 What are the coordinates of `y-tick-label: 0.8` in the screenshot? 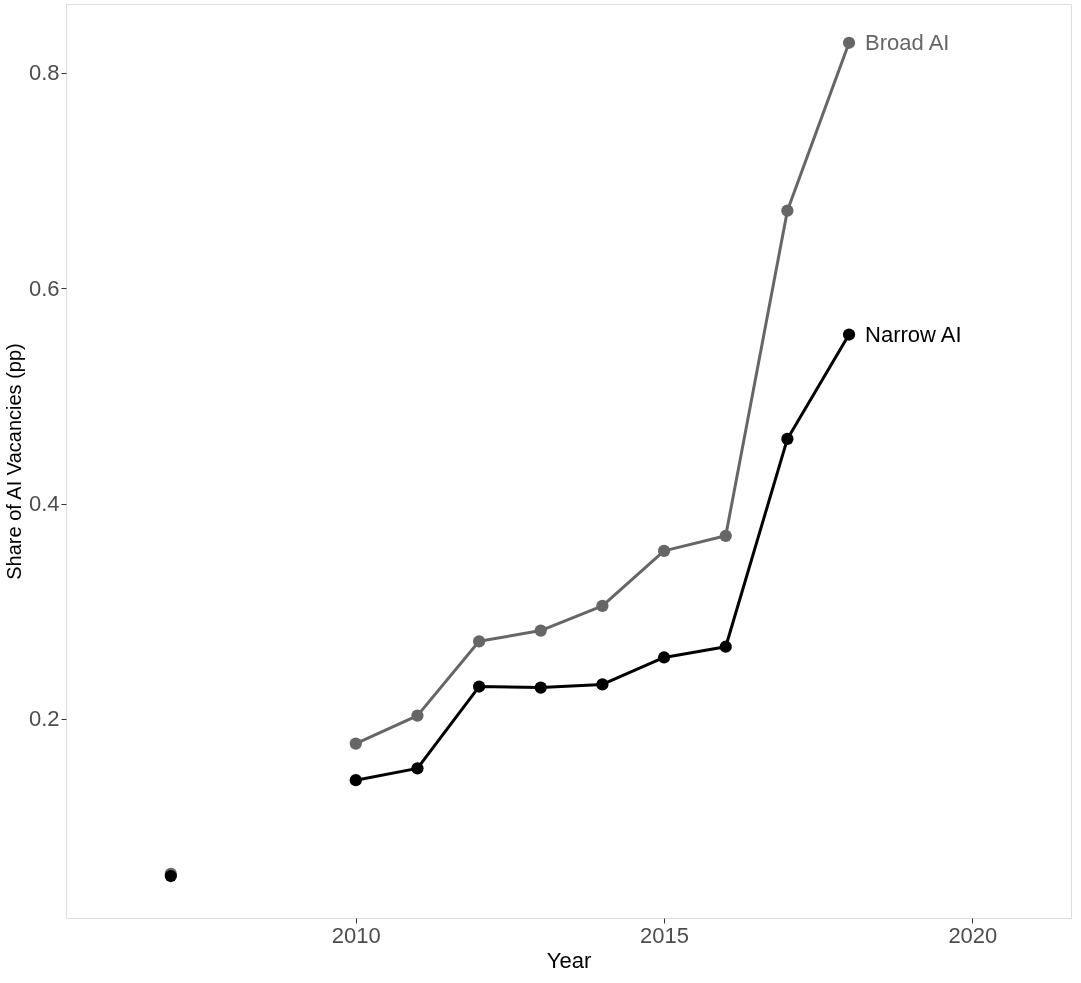 It's located at (44, 73).